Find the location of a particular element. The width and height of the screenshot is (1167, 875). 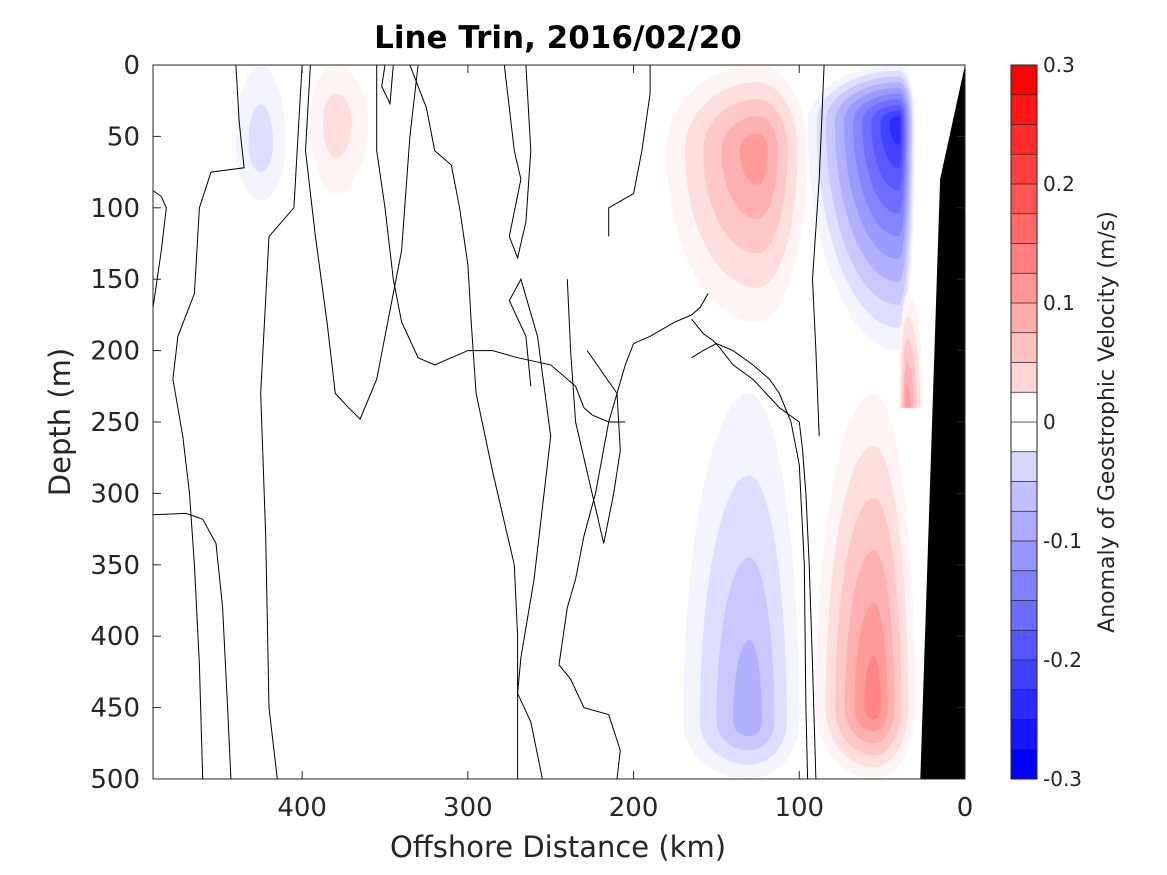

y-tick-label: 450 is located at coordinates (115, 709).